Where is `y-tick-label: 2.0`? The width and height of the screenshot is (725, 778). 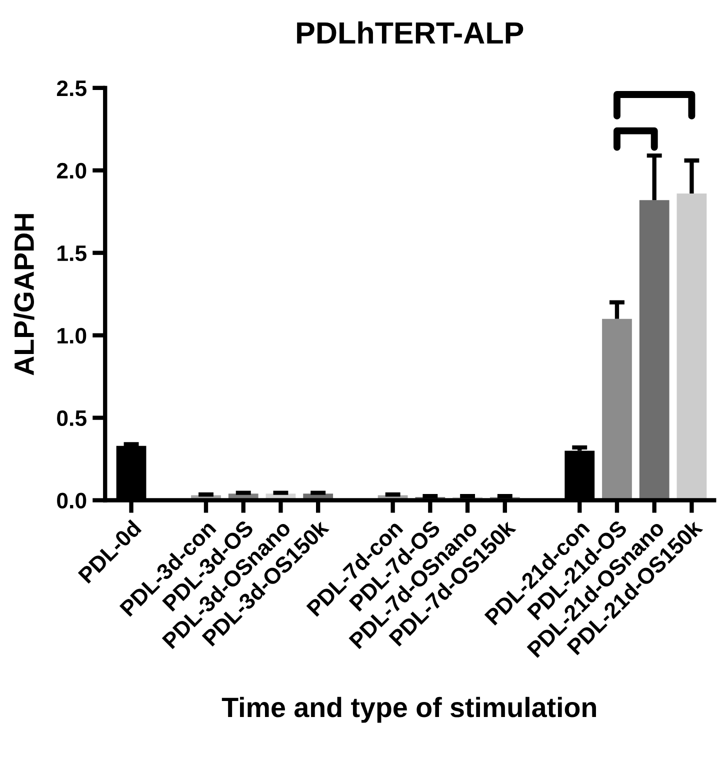 y-tick-label: 2.0 is located at coordinates (71, 170).